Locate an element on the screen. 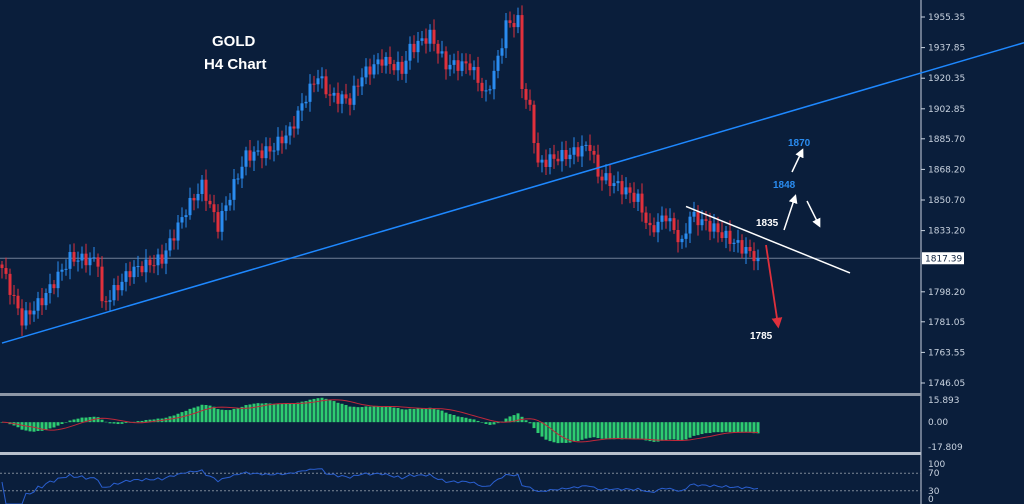  macd-tick-label: 0.00 is located at coordinates (938, 423).